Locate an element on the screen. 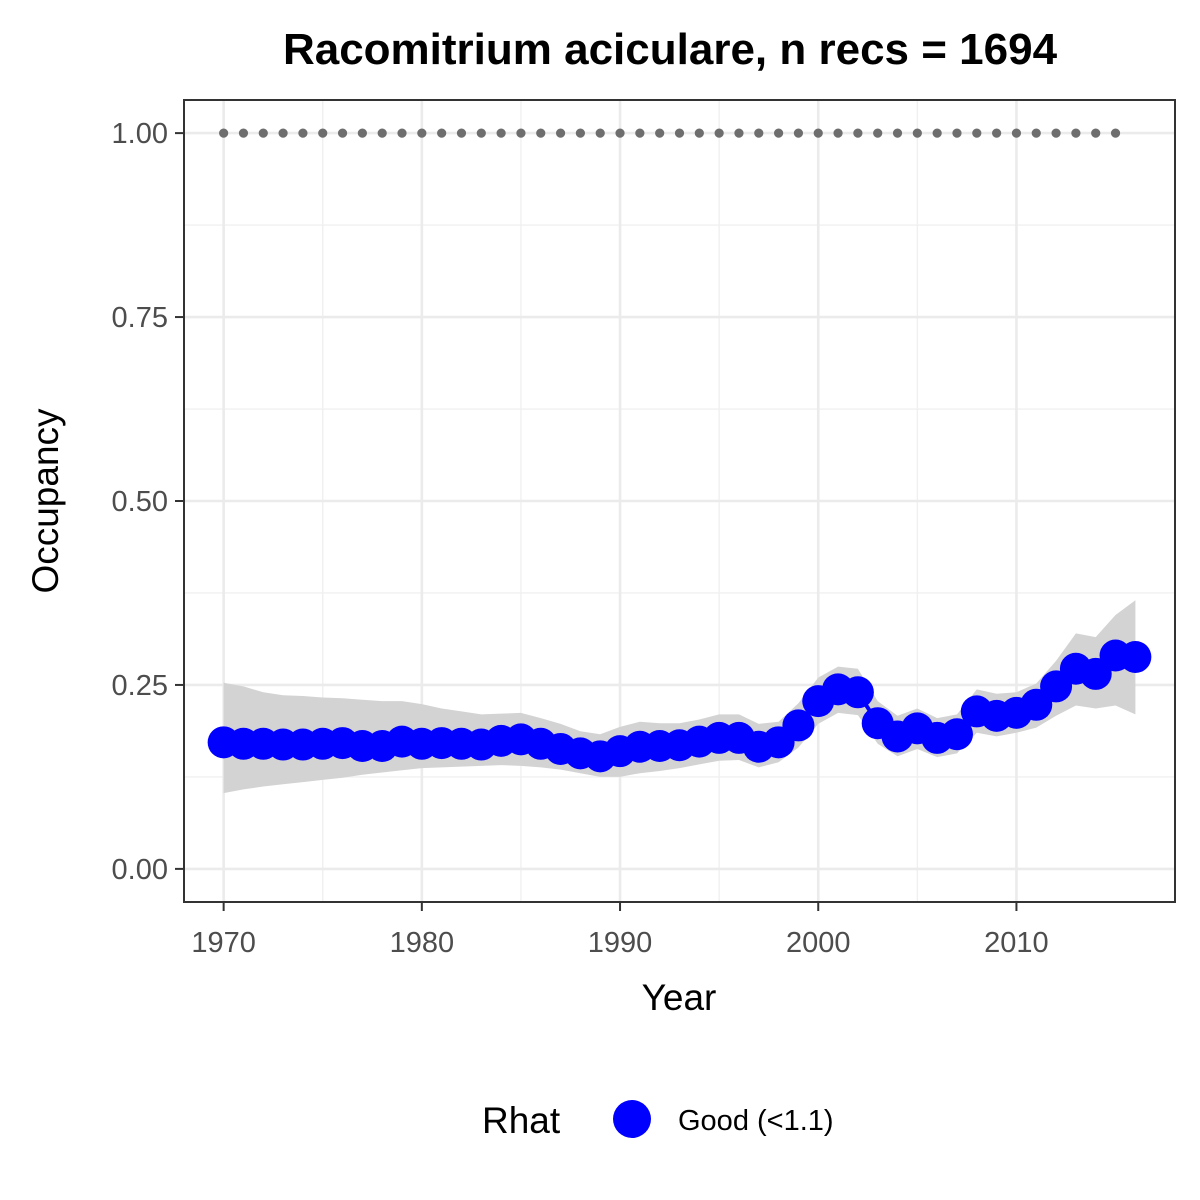 The width and height of the screenshot is (1200, 1200). y-tick-label: 0.00 is located at coordinates (140, 870).